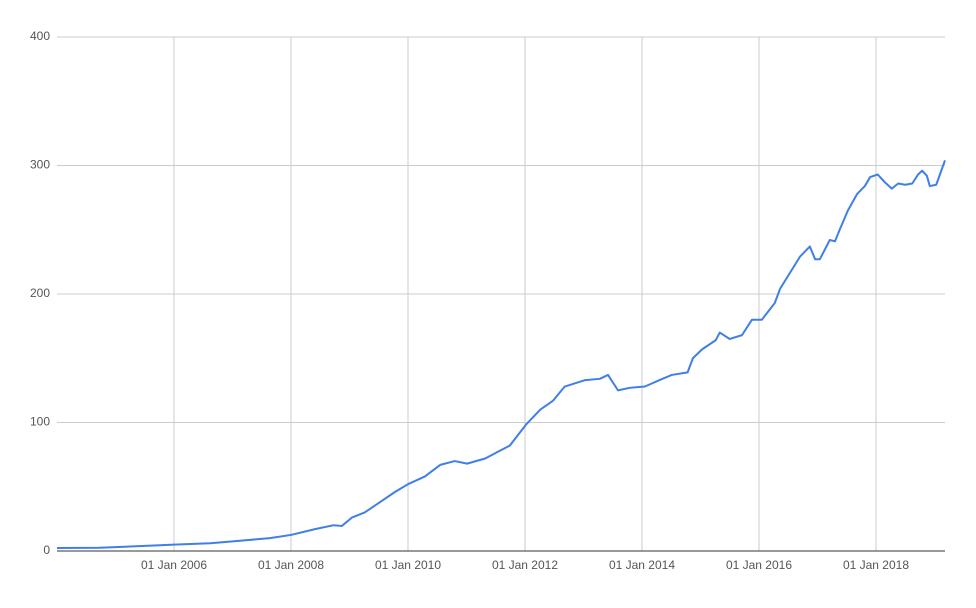 The height and width of the screenshot is (608, 976). Describe the element at coordinates (174, 565) in the screenshot. I see `x-tick-label: 01 Jan 2006` at that location.